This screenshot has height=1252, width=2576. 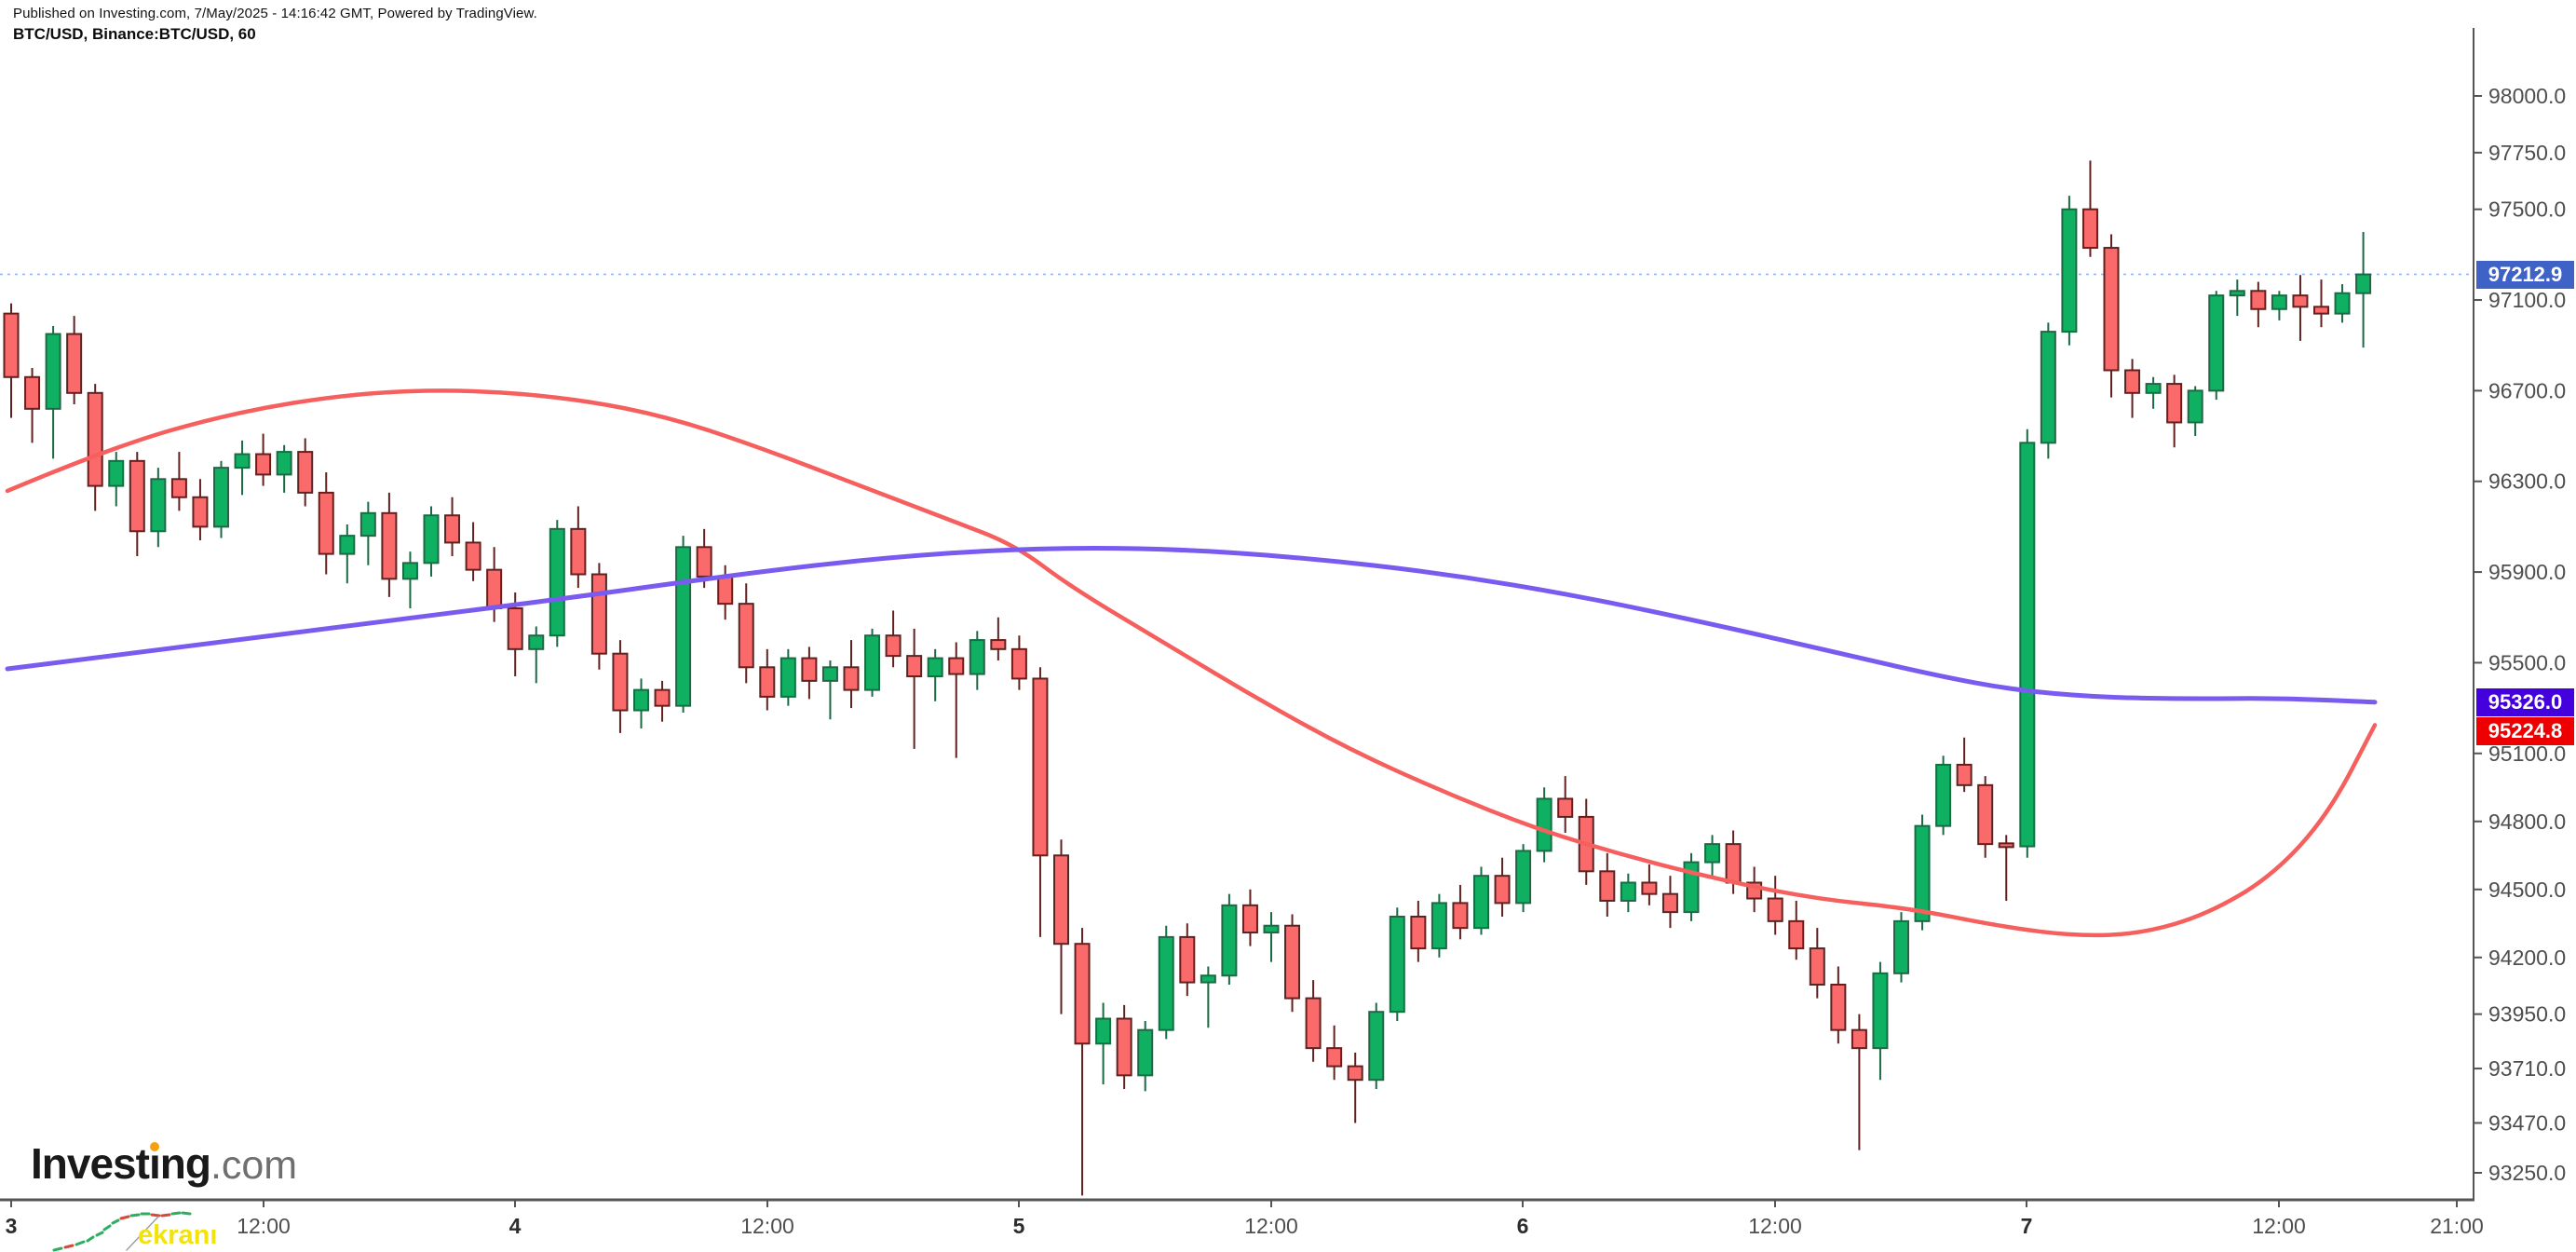 I want to click on price-axis-label: 93950.0, so click(x=2527, y=1014).